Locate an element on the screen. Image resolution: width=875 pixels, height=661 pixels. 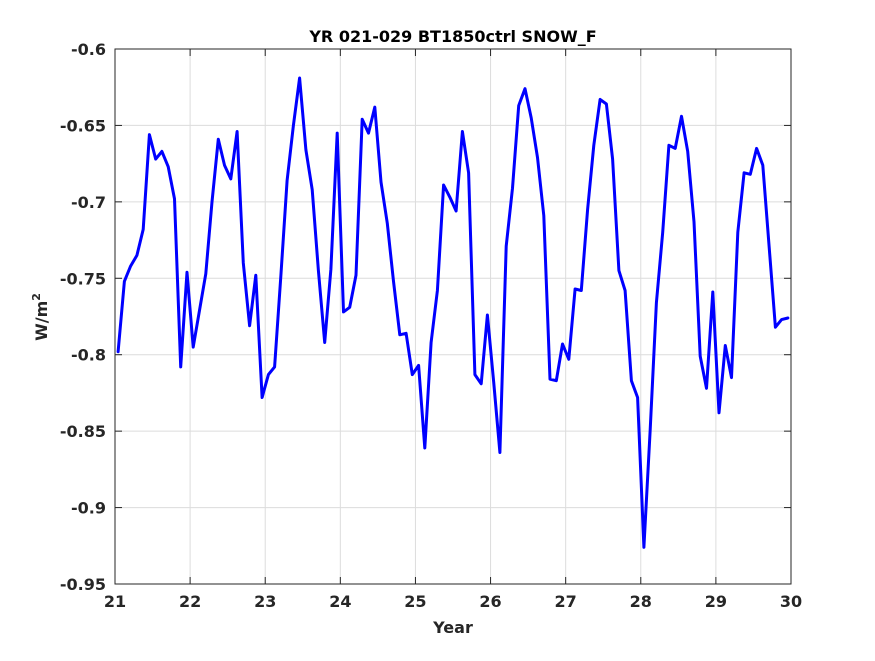
x-tick-label: 25 is located at coordinates (415, 601).